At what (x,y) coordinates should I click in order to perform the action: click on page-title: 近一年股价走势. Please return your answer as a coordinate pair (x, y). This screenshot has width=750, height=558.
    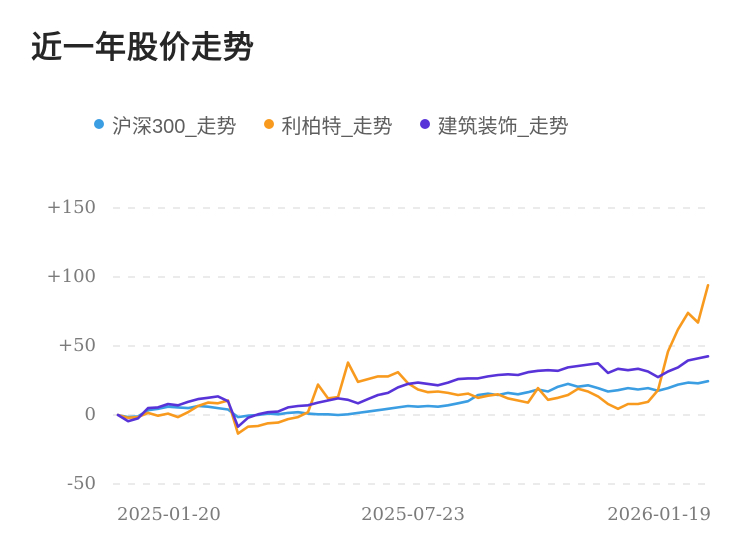
    Looking at the image, I should click on (143, 47).